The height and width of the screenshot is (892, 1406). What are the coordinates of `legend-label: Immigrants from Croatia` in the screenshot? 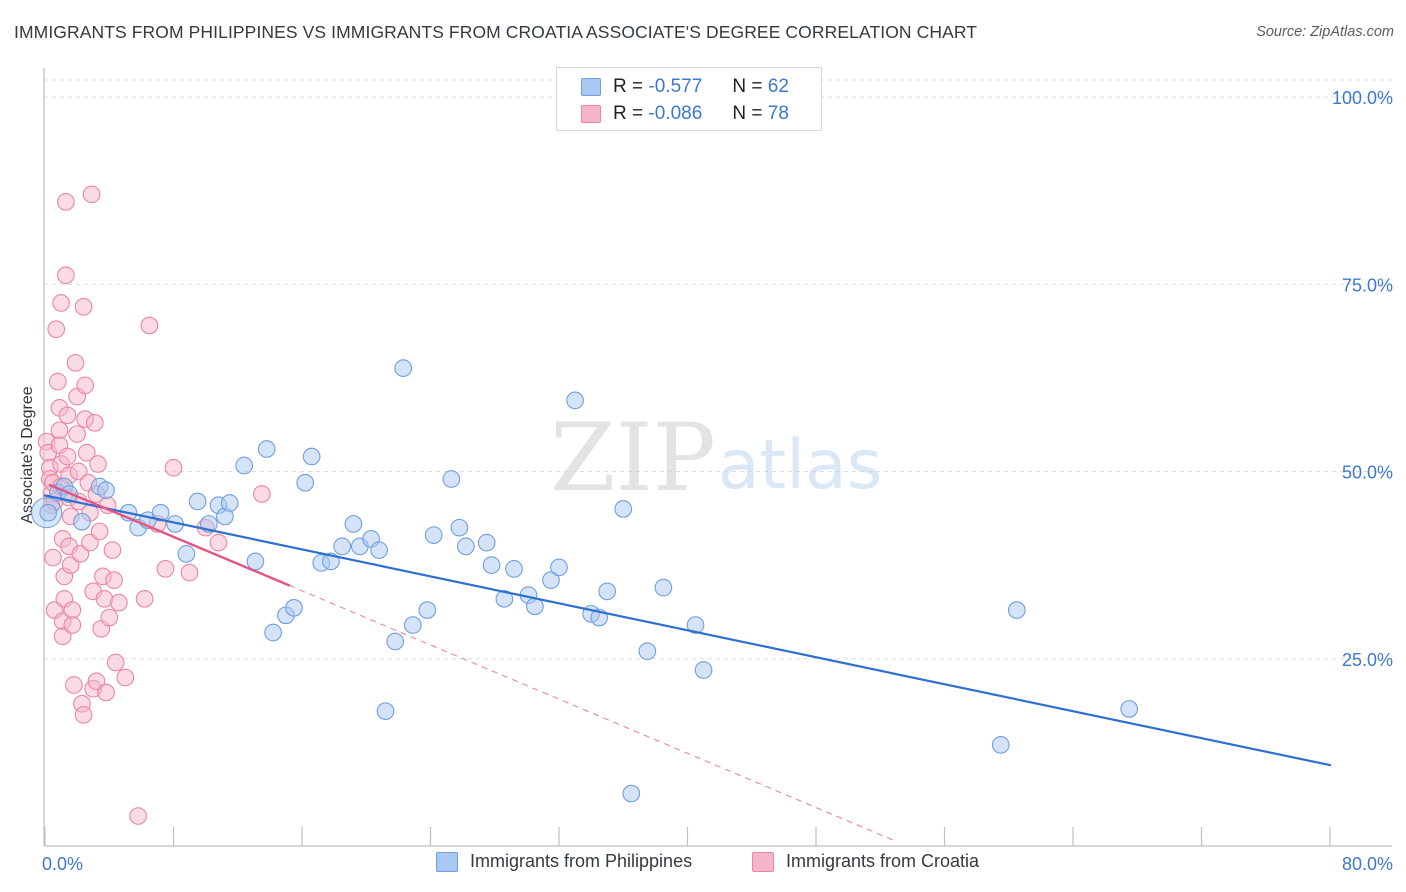 It's located at (883, 861).